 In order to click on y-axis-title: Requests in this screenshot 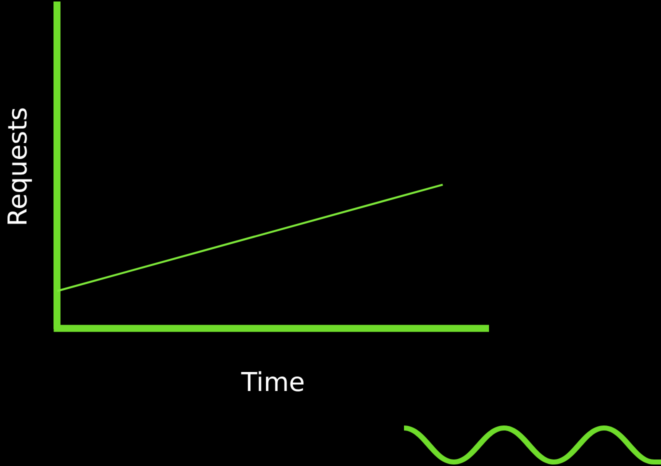, I will do `click(18, 166)`.